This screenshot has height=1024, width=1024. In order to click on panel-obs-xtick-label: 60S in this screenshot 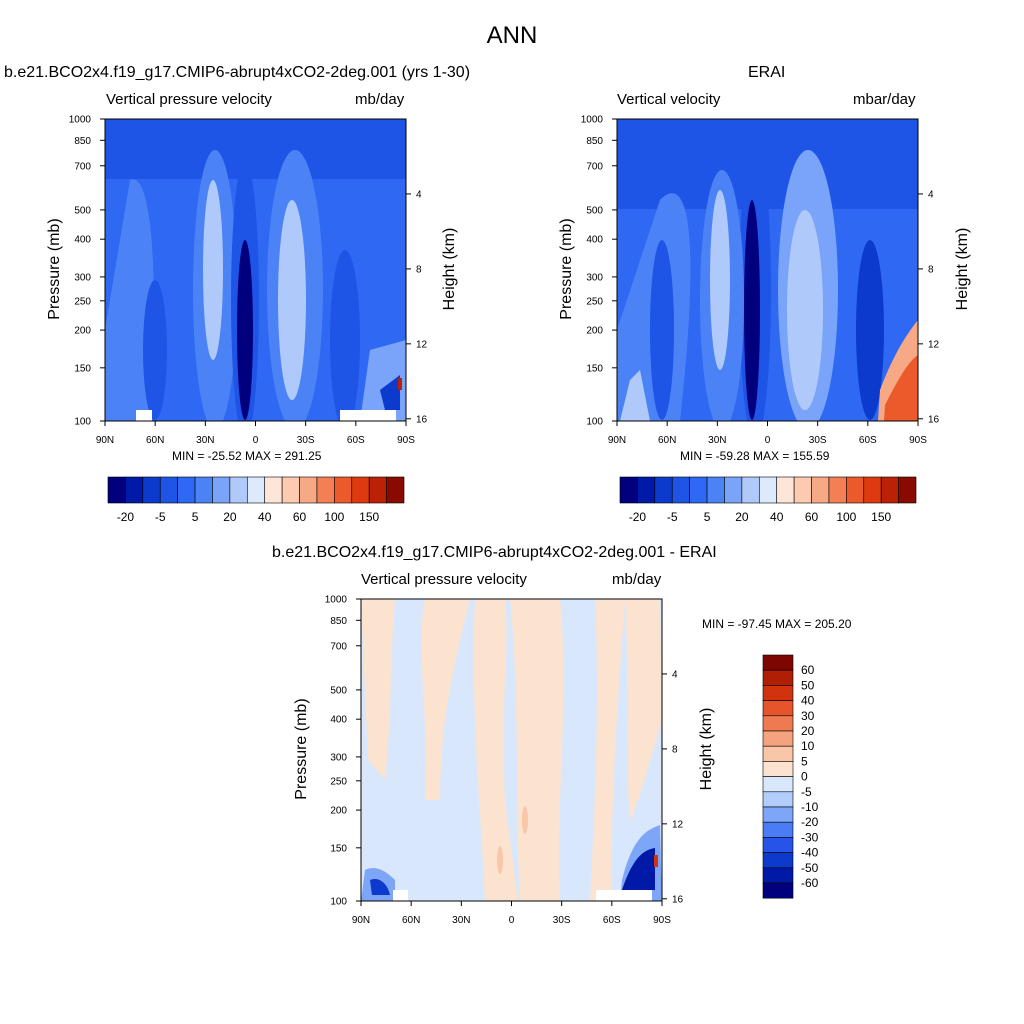, I will do `click(868, 440)`.